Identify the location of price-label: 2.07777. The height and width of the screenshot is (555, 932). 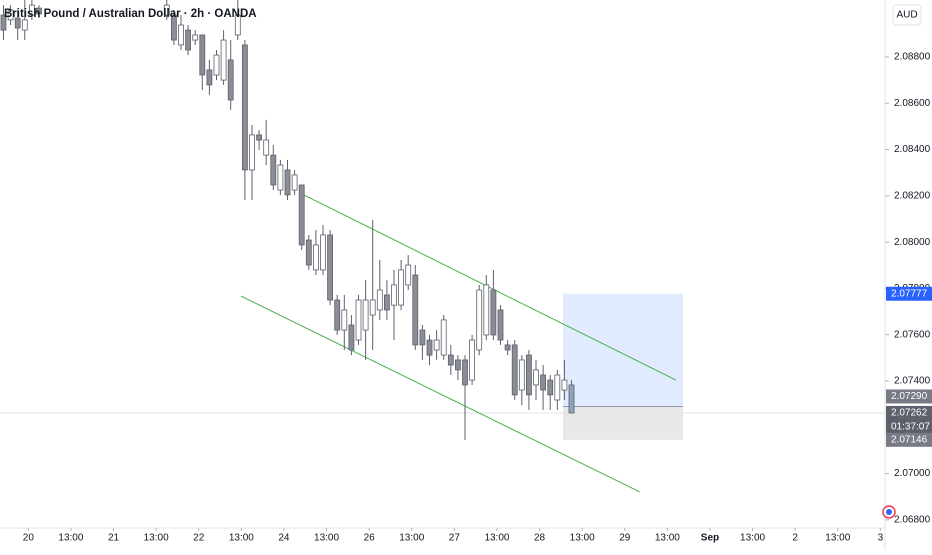
(909, 293).